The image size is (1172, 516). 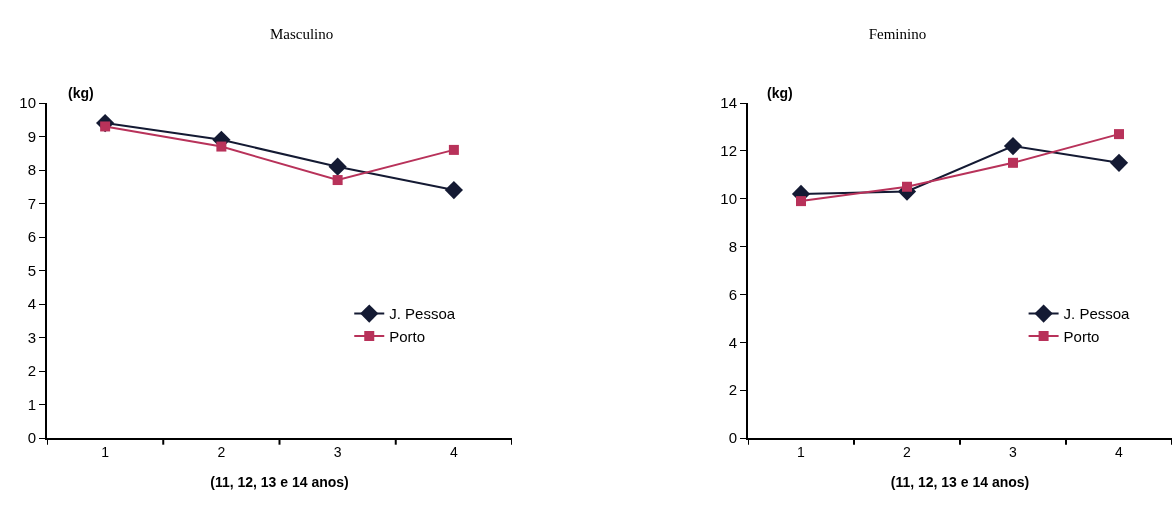 I want to click on y-tick-label: 1, so click(x=31, y=404).